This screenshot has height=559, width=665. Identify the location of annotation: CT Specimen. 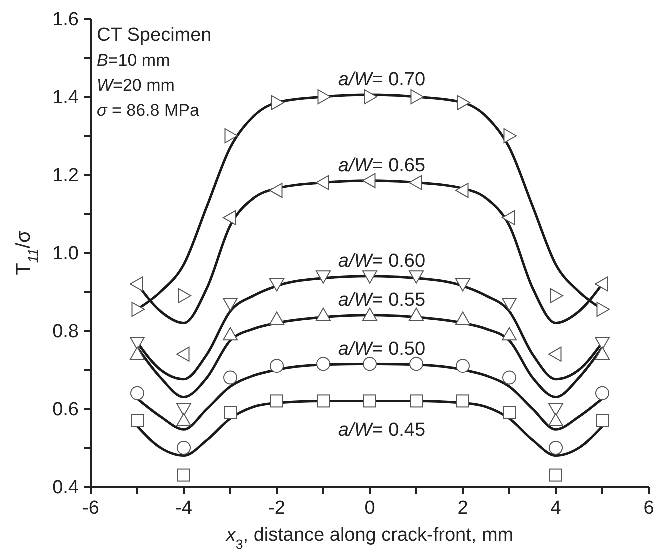
(154, 35).